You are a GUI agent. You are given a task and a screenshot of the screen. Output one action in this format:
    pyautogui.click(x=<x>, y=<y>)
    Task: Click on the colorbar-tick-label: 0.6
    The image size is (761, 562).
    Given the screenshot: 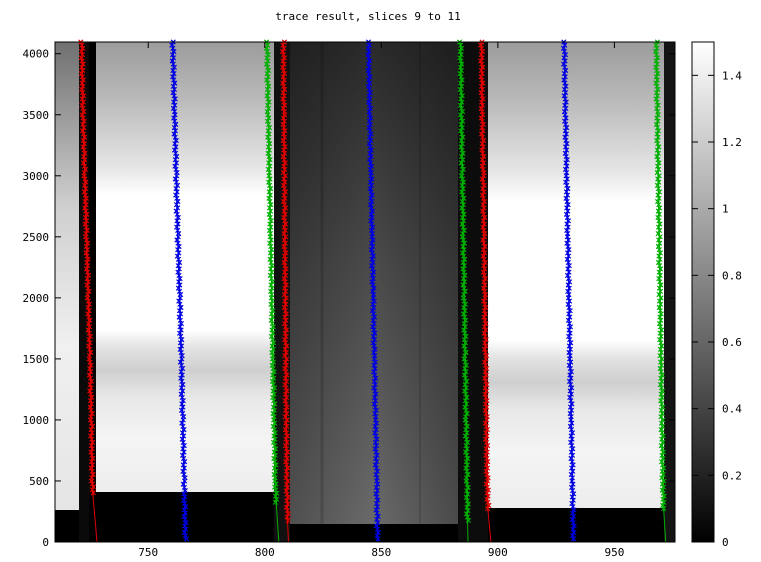 What is the action you would take?
    pyautogui.click(x=732, y=342)
    